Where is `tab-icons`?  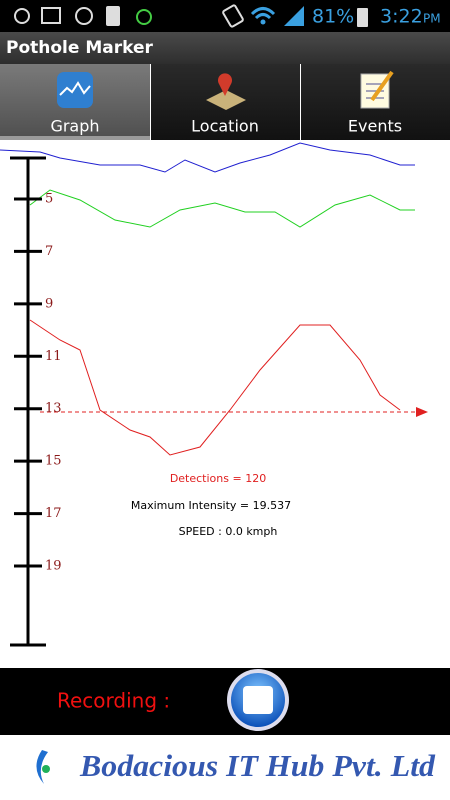
tab-icons is located at coordinates (225, 90).